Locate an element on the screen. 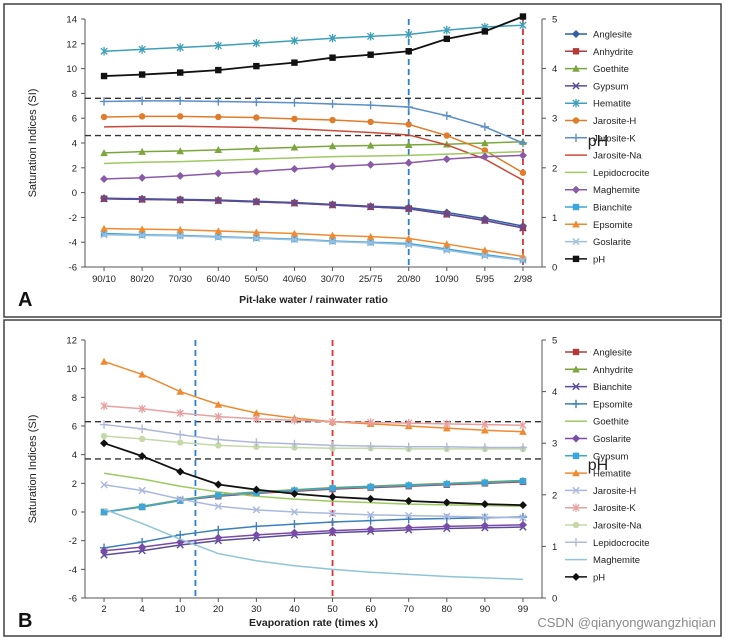 Image resolution: width=729 pixels, height=642 pixels. panel-a-y-tick-label: 10 is located at coordinates (71, 69).